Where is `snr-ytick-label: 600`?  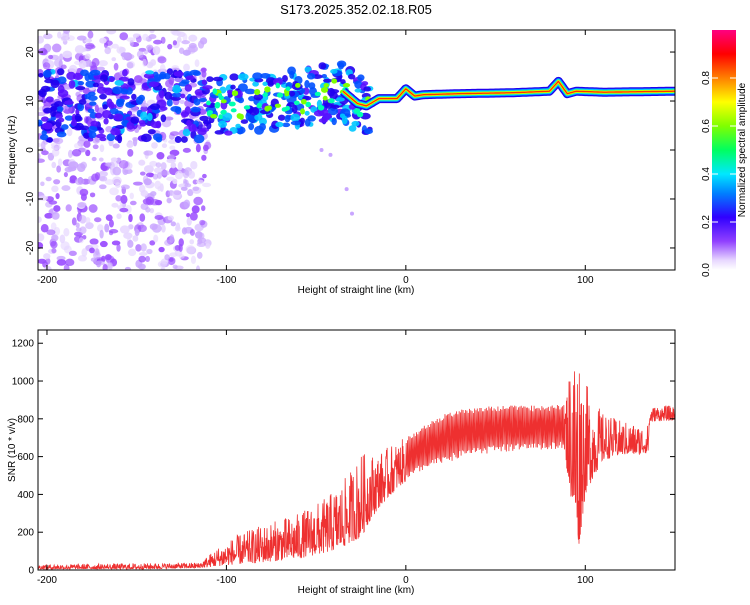 snr-ytick-label: 600 is located at coordinates (25, 457).